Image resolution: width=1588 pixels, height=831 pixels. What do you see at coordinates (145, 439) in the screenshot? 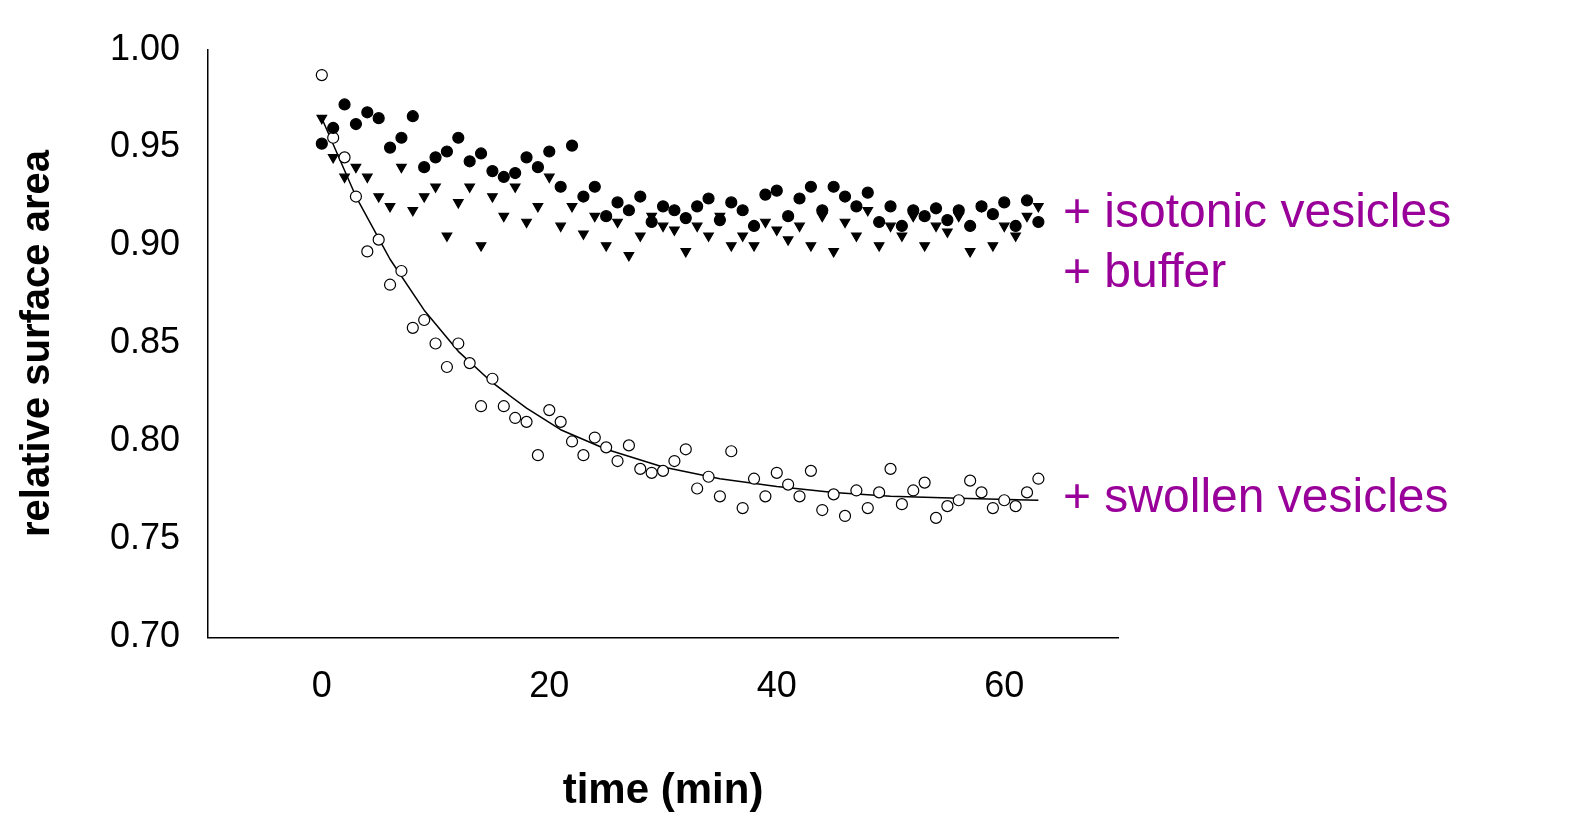
I see `y-tick-label: 0.80` at bounding box center [145, 439].